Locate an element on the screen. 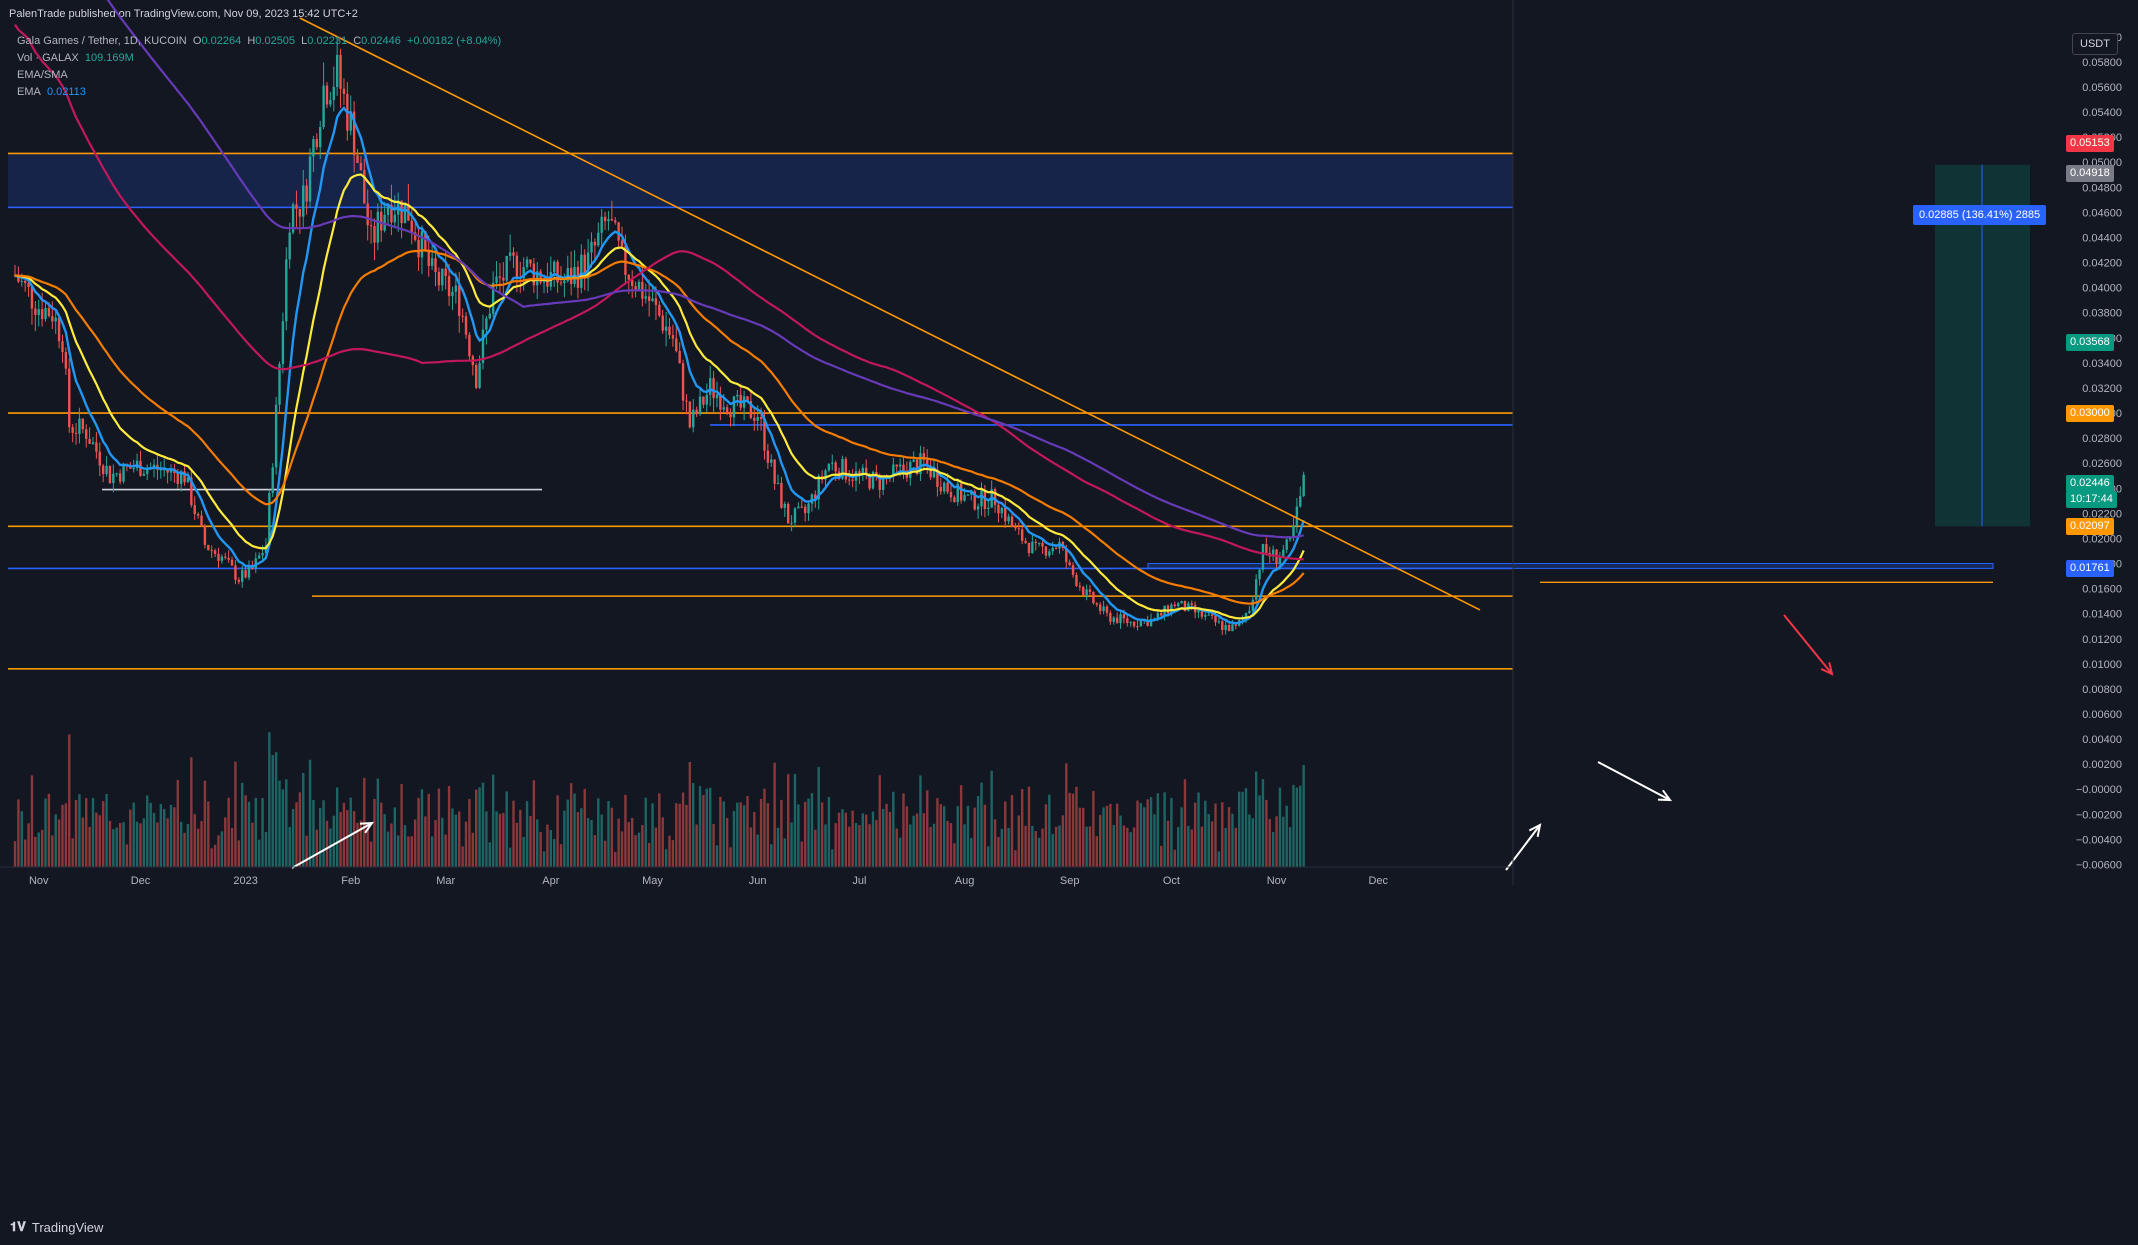 The height and width of the screenshot is (1245, 2138). legend-vol-label: Vol · GALAX is located at coordinates (48, 58).